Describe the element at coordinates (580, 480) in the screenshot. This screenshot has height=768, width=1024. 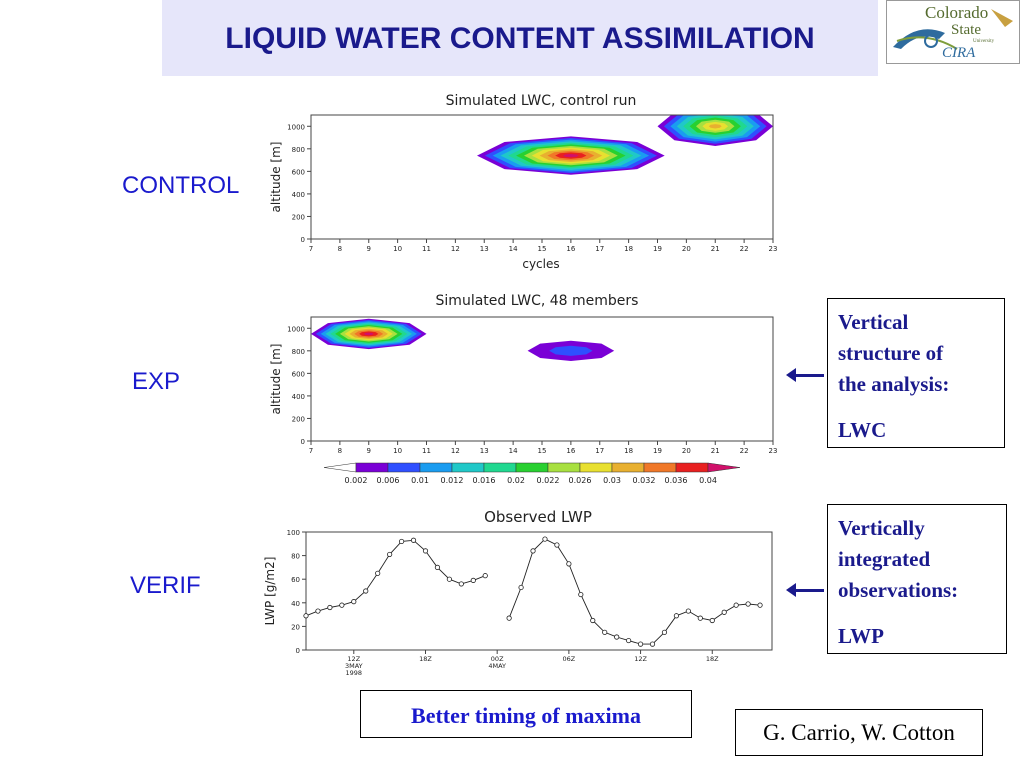
I see `colorbar-label: 0.026` at that location.